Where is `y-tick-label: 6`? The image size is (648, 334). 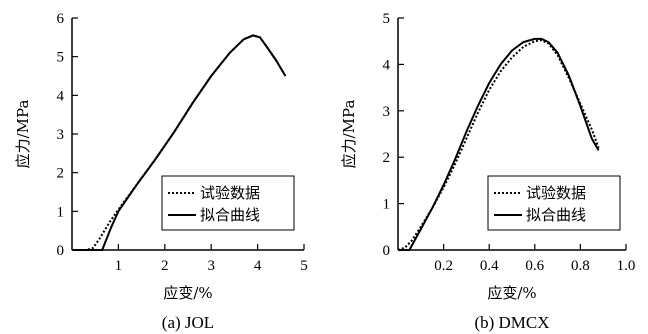
y-tick-label: 6 is located at coordinates (61, 19).